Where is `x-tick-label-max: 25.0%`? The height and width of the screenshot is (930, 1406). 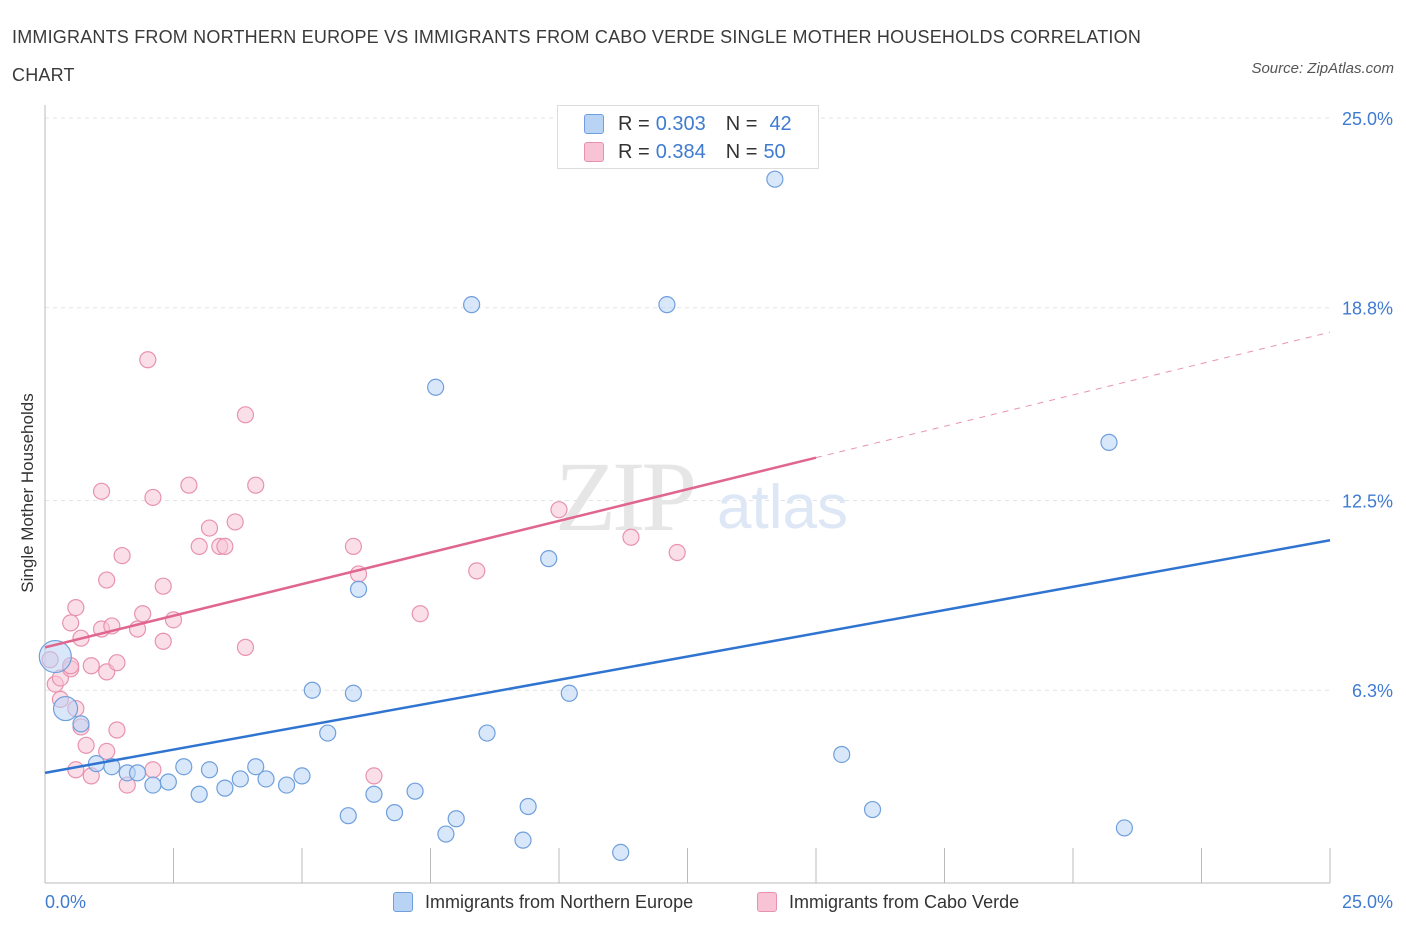 x-tick-label-max: 25.0% is located at coordinates (1367, 902).